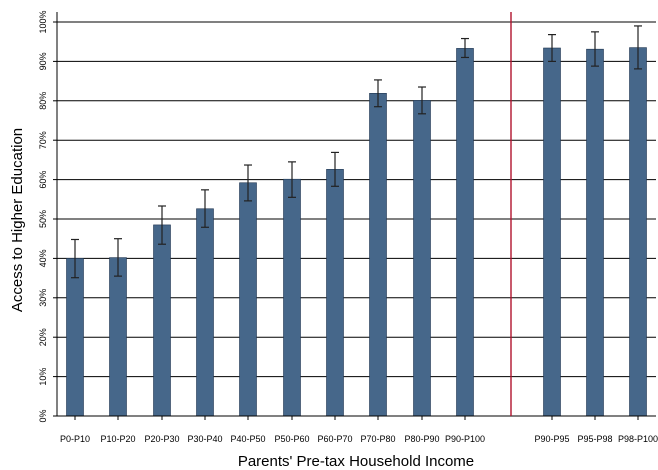 Image resolution: width=658 pixels, height=470 pixels. What do you see at coordinates (247, 439) in the screenshot?
I see `x-tick-label: P40-P50` at bounding box center [247, 439].